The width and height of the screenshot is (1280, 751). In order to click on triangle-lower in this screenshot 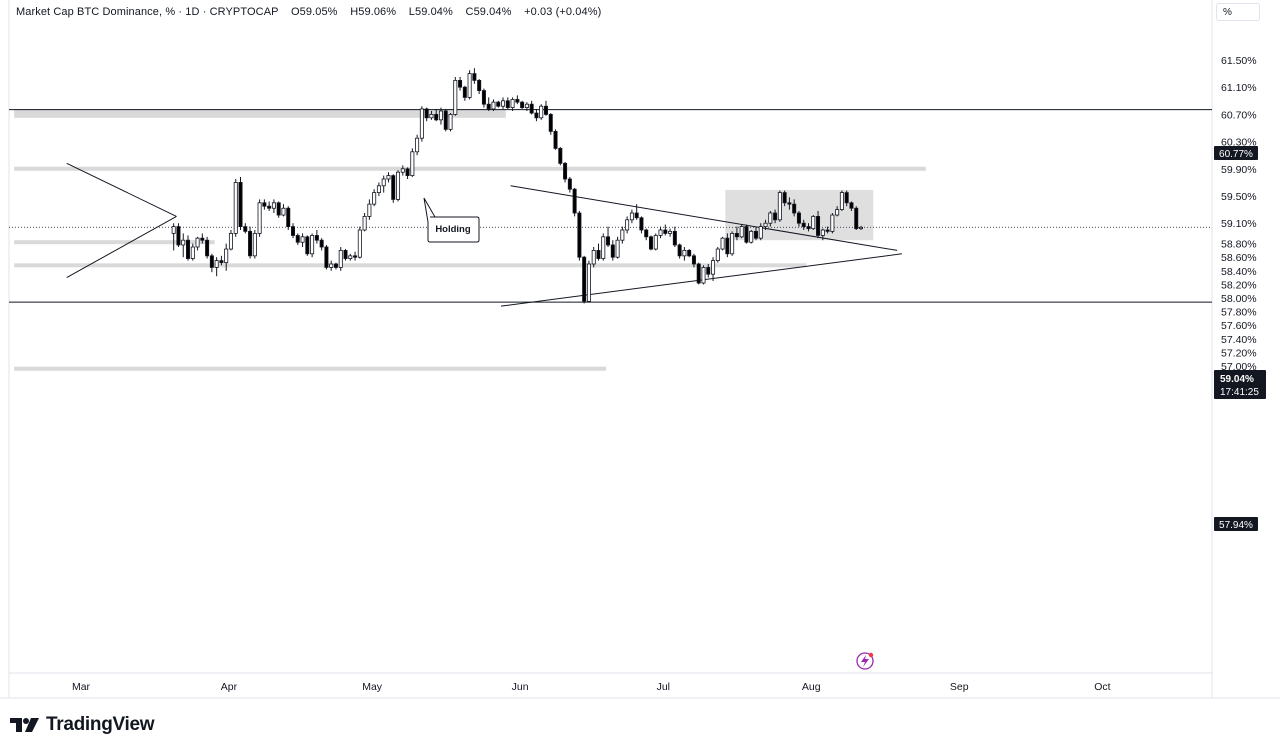, I will do `click(701, 280)`.